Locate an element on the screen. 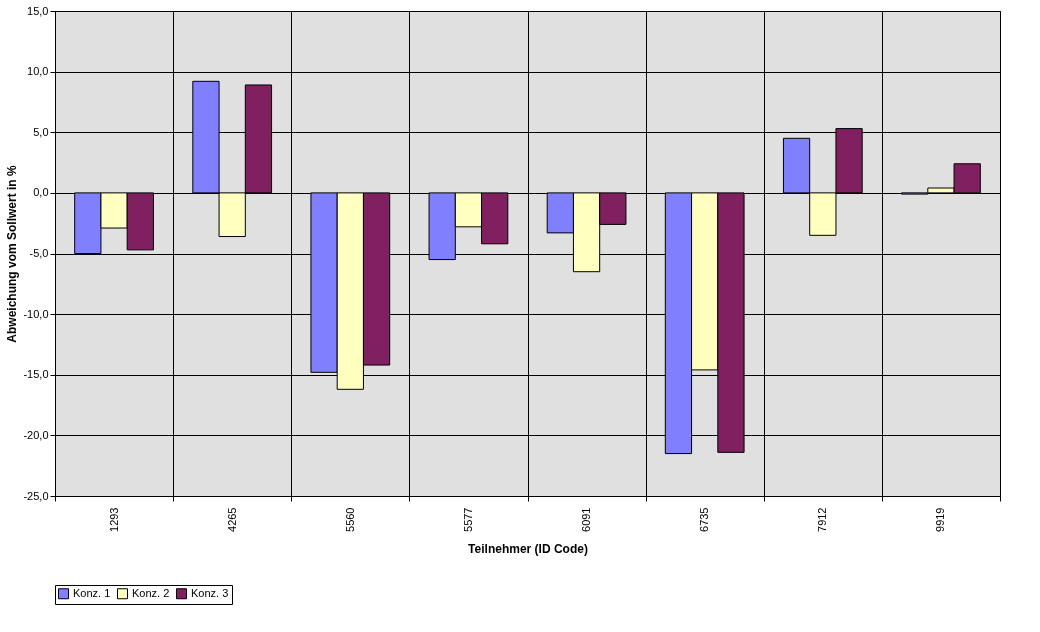 The width and height of the screenshot is (1040, 632). x-tick-label: 1293 is located at coordinates (113, 519).